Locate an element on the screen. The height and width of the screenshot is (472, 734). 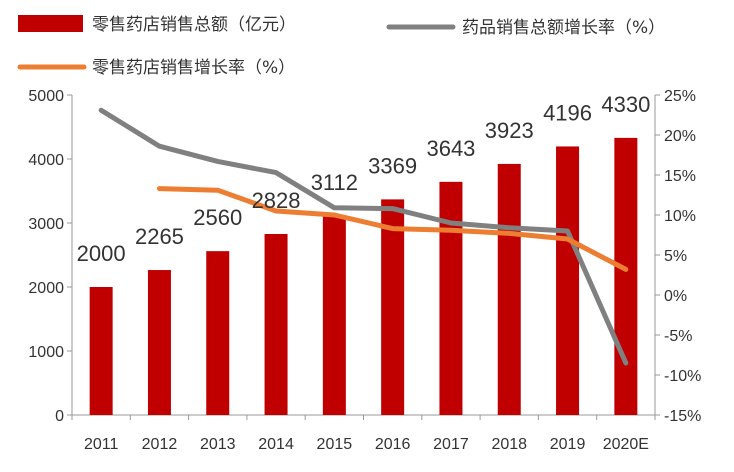
right-tick-label: 0% is located at coordinates (675, 296).